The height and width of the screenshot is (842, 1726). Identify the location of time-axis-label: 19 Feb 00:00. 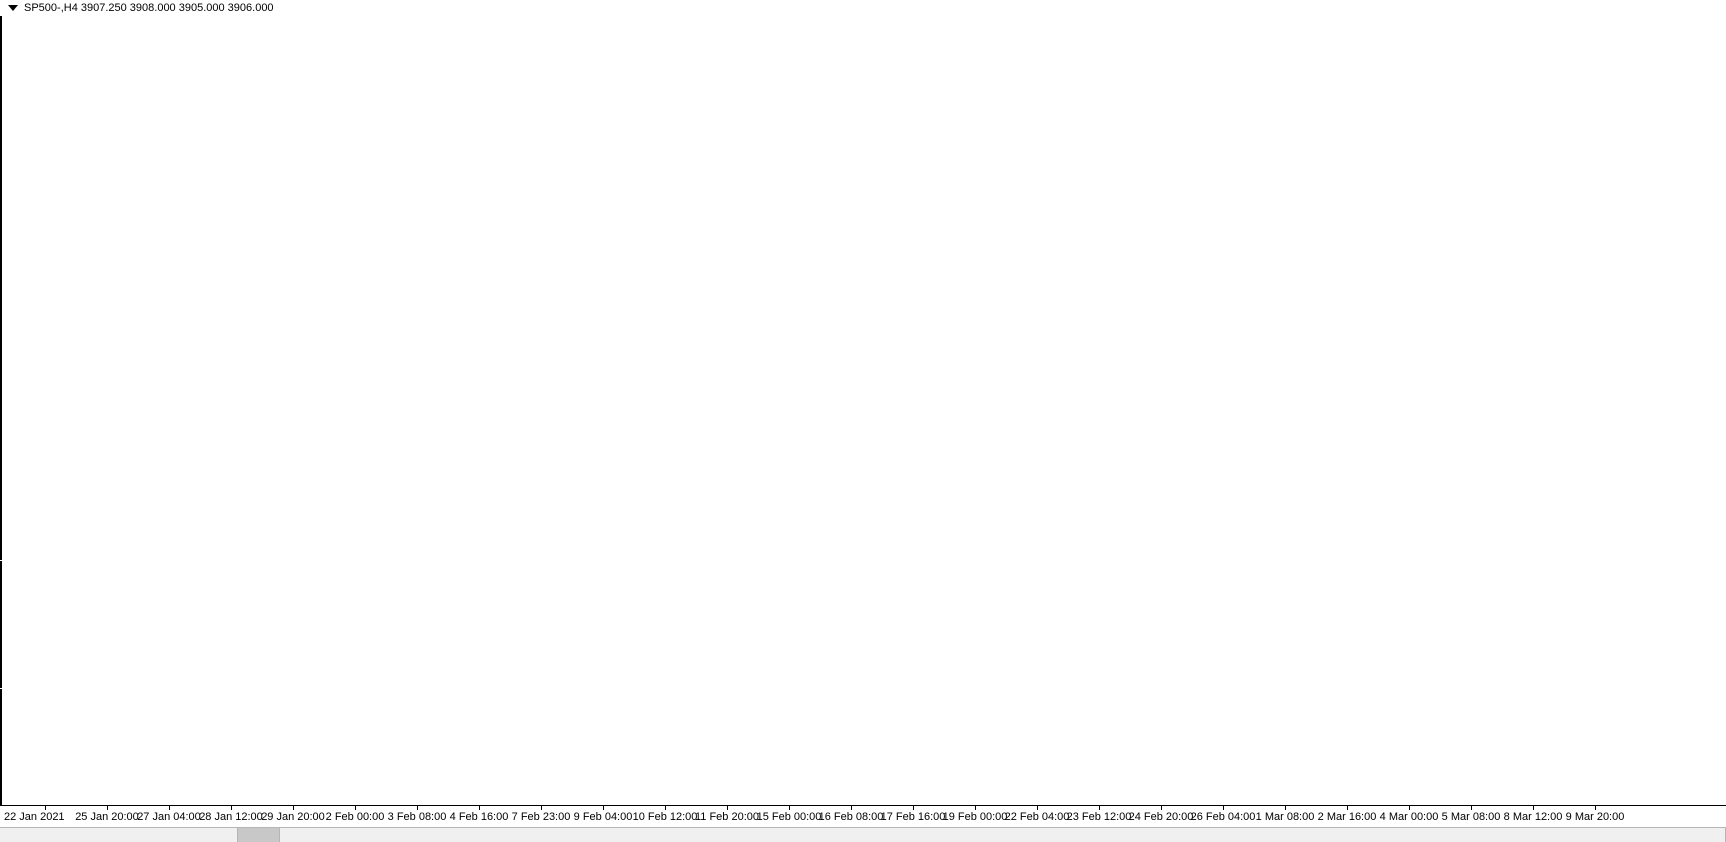
(975, 817).